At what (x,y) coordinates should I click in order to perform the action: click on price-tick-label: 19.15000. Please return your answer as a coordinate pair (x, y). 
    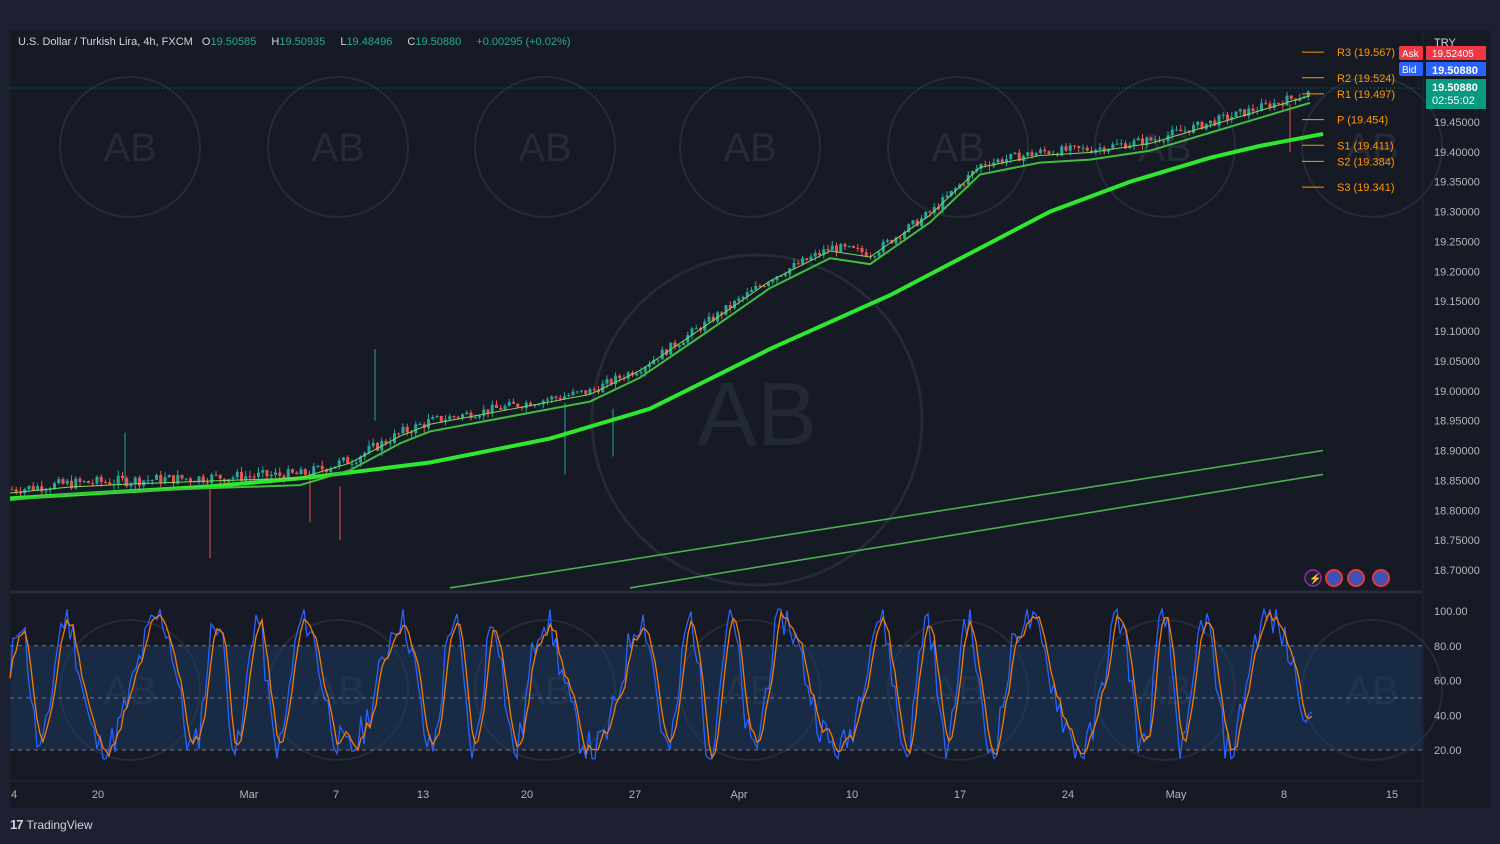
    Looking at the image, I should click on (1457, 302).